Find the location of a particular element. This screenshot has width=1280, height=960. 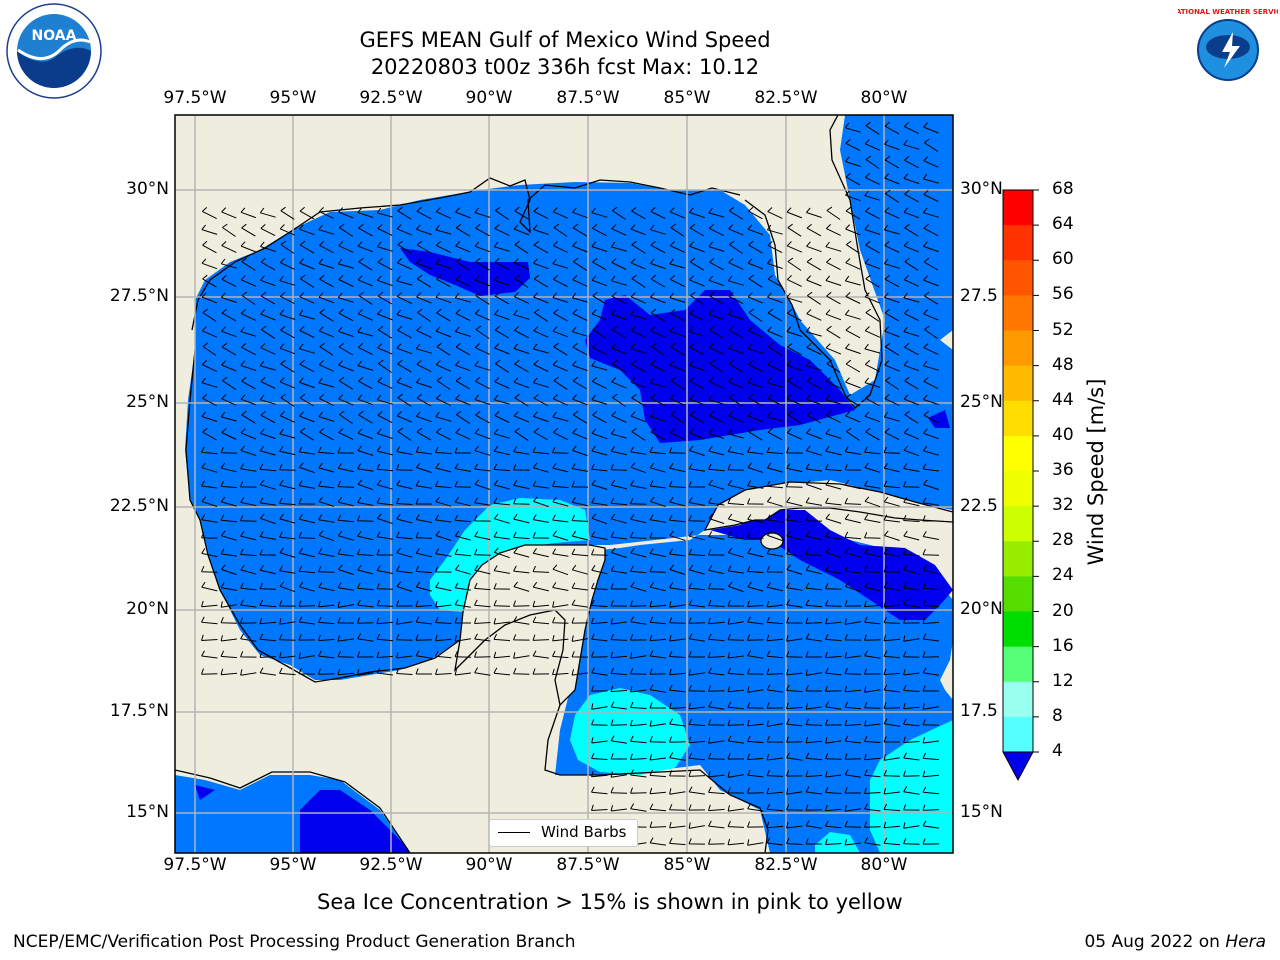

low-wind-region-north is located at coordinates (465, 272).